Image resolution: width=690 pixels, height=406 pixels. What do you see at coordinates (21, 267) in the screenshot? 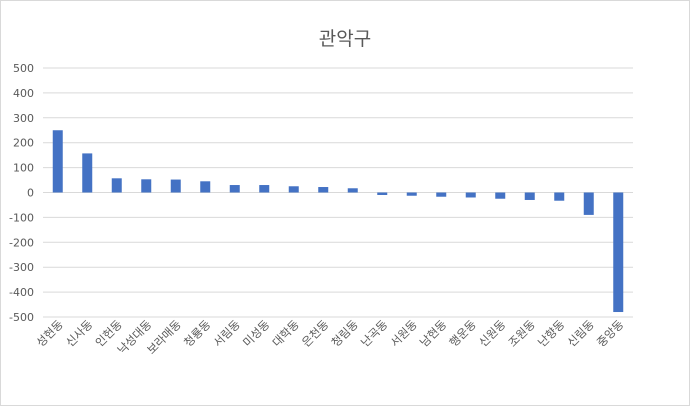
I see `y-tick-label: -300` at bounding box center [21, 267].